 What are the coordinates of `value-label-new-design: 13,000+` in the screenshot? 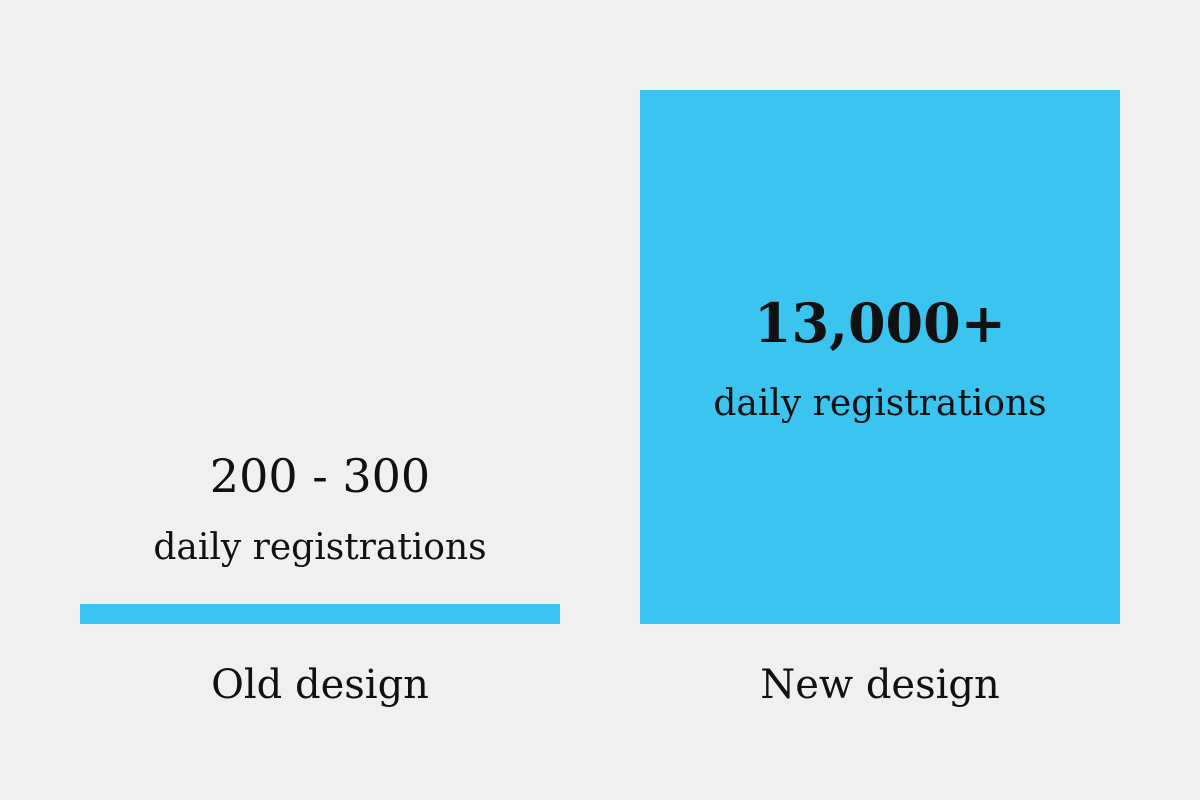 It's located at (880, 323).